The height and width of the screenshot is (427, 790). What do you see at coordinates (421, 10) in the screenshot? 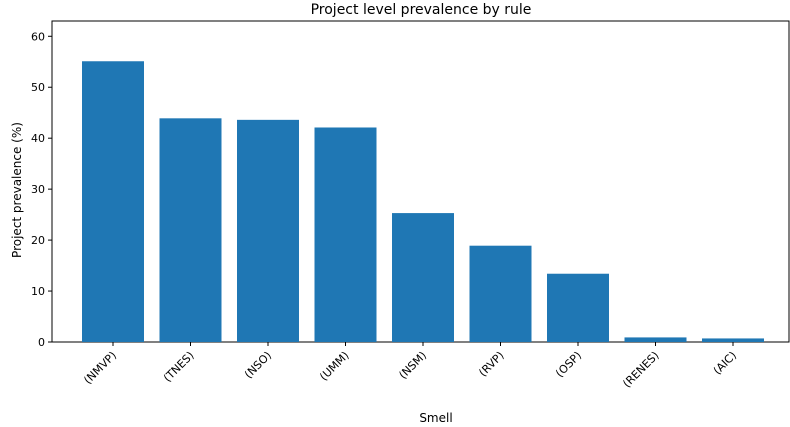
I see `chart-title: Project level prevalence by rule` at bounding box center [421, 10].